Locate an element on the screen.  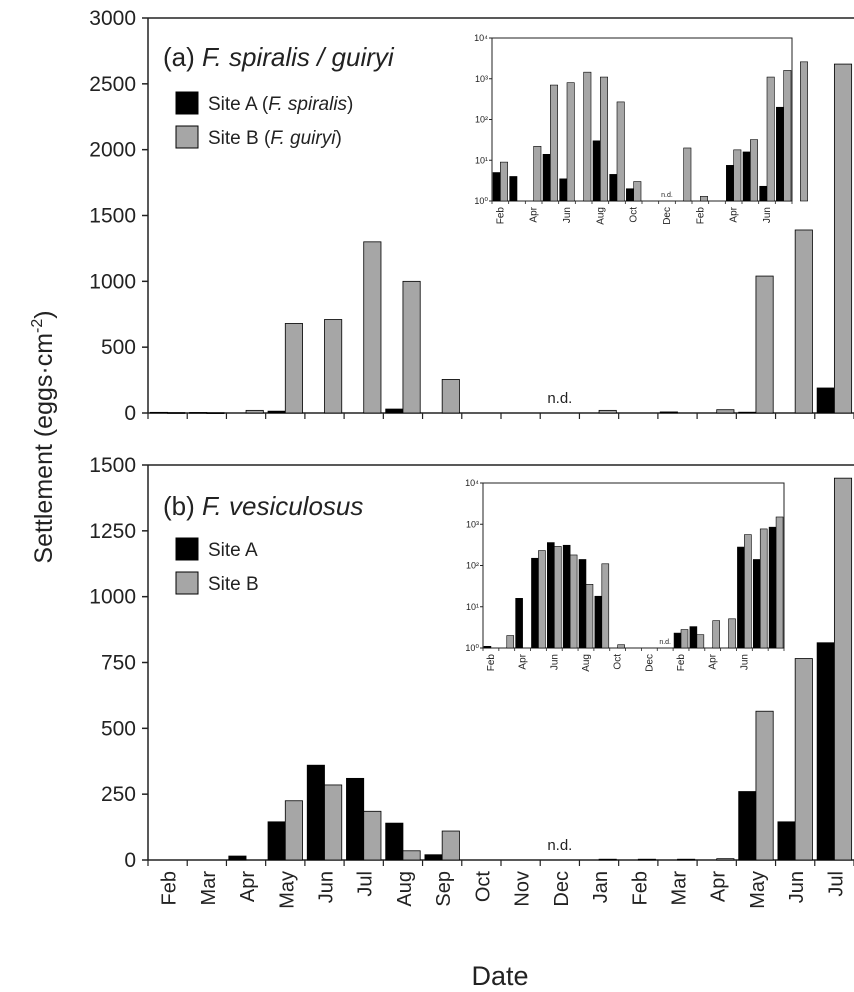
y-axis-title-exponent: -2 is located at coordinates (37, 326).